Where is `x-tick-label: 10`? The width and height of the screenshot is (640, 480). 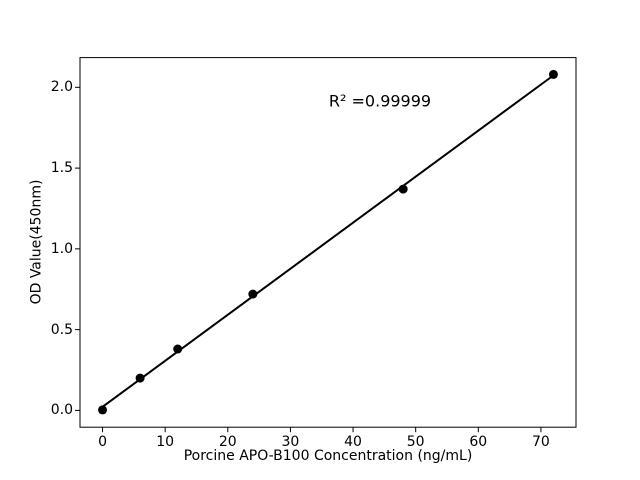 x-tick-label: 10 is located at coordinates (165, 442).